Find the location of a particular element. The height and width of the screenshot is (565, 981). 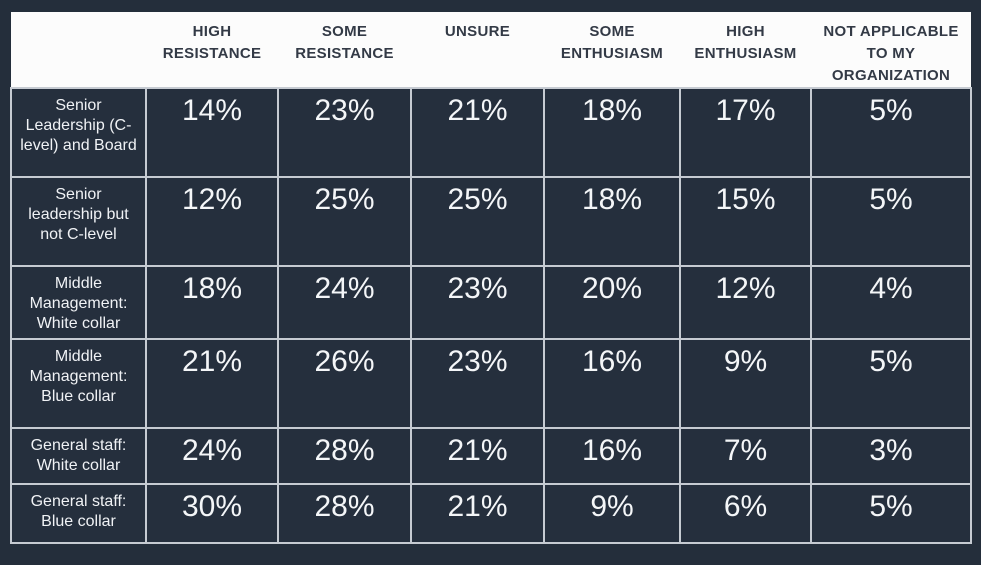

table-cell: 7% is located at coordinates (745, 456).